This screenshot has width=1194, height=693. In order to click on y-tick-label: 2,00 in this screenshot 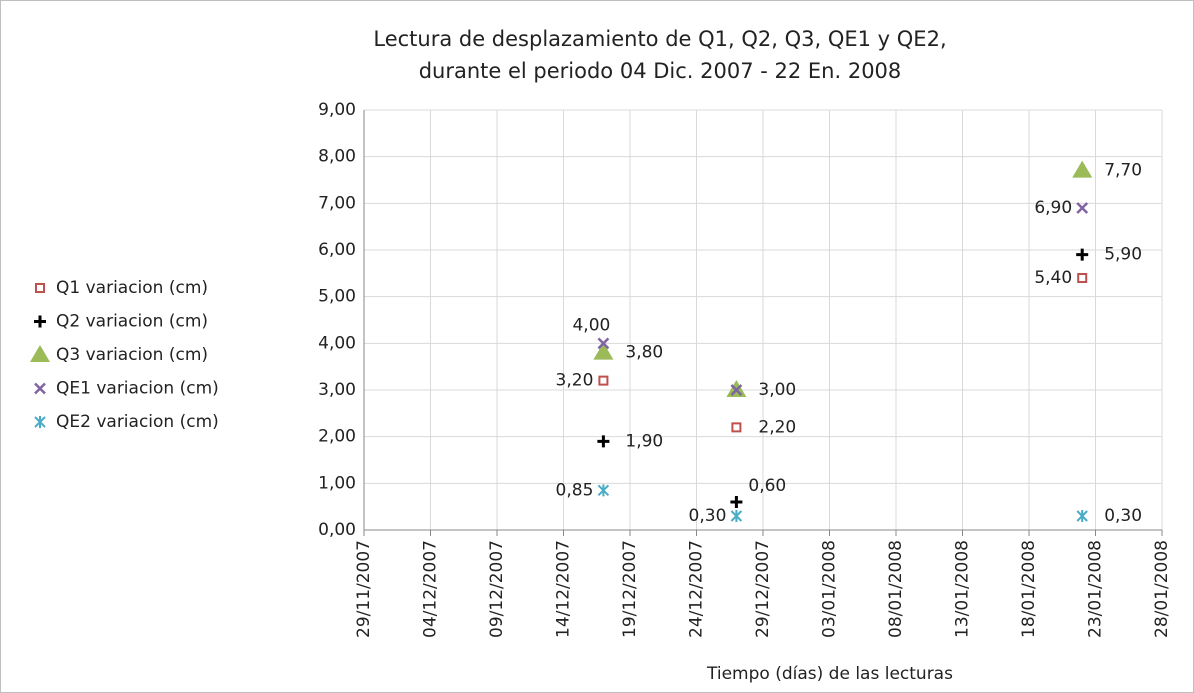, I will do `click(337, 437)`.